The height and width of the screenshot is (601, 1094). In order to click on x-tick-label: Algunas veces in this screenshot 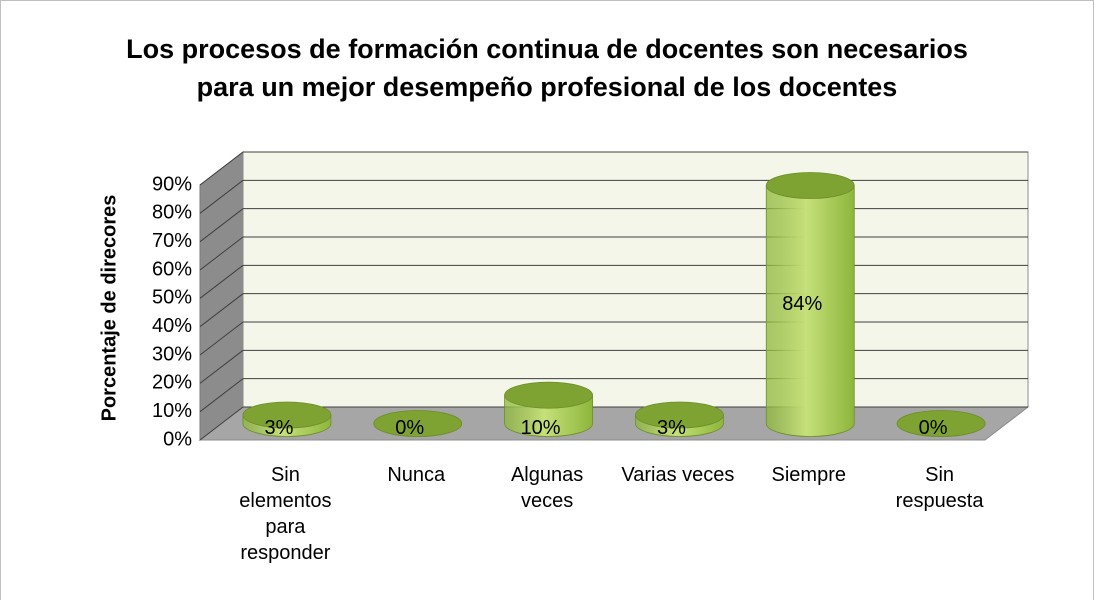, I will do `click(547, 488)`.